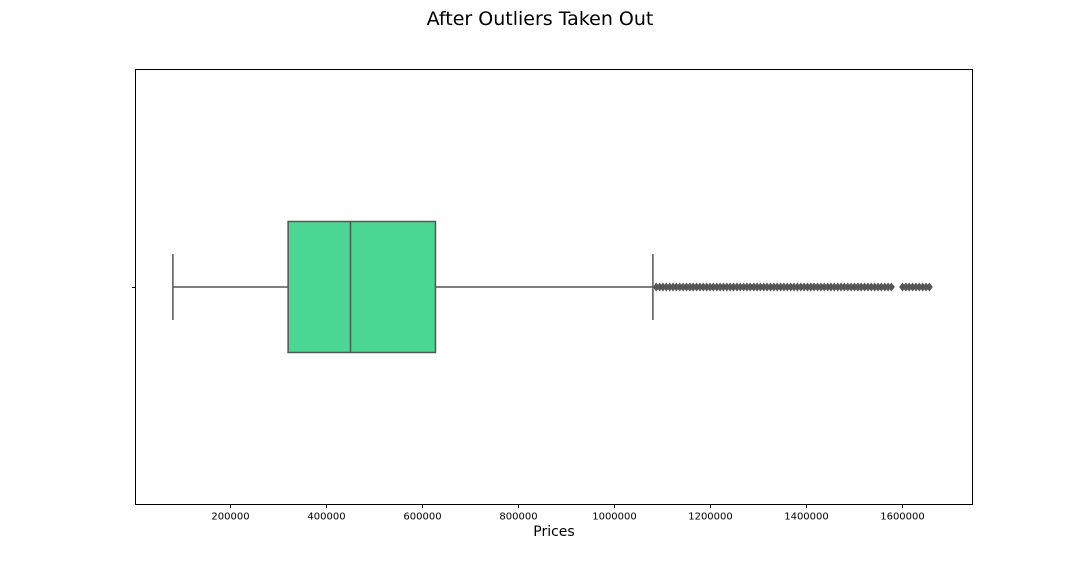  Describe the element at coordinates (540, 19) in the screenshot. I see `chart-title: After Outliers Taken Out` at that location.